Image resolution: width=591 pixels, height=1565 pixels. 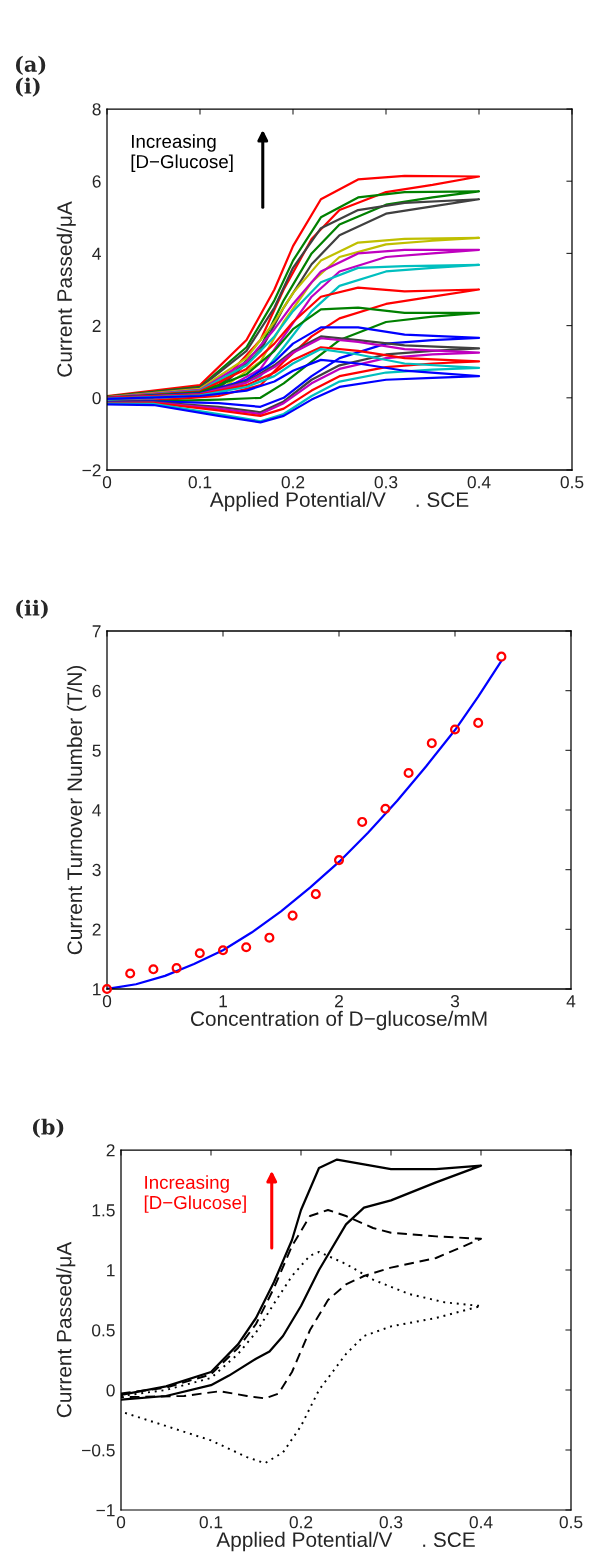 What do you see at coordinates (96, 631) in the screenshot?
I see `y-tick-label: 7` at bounding box center [96, 631].